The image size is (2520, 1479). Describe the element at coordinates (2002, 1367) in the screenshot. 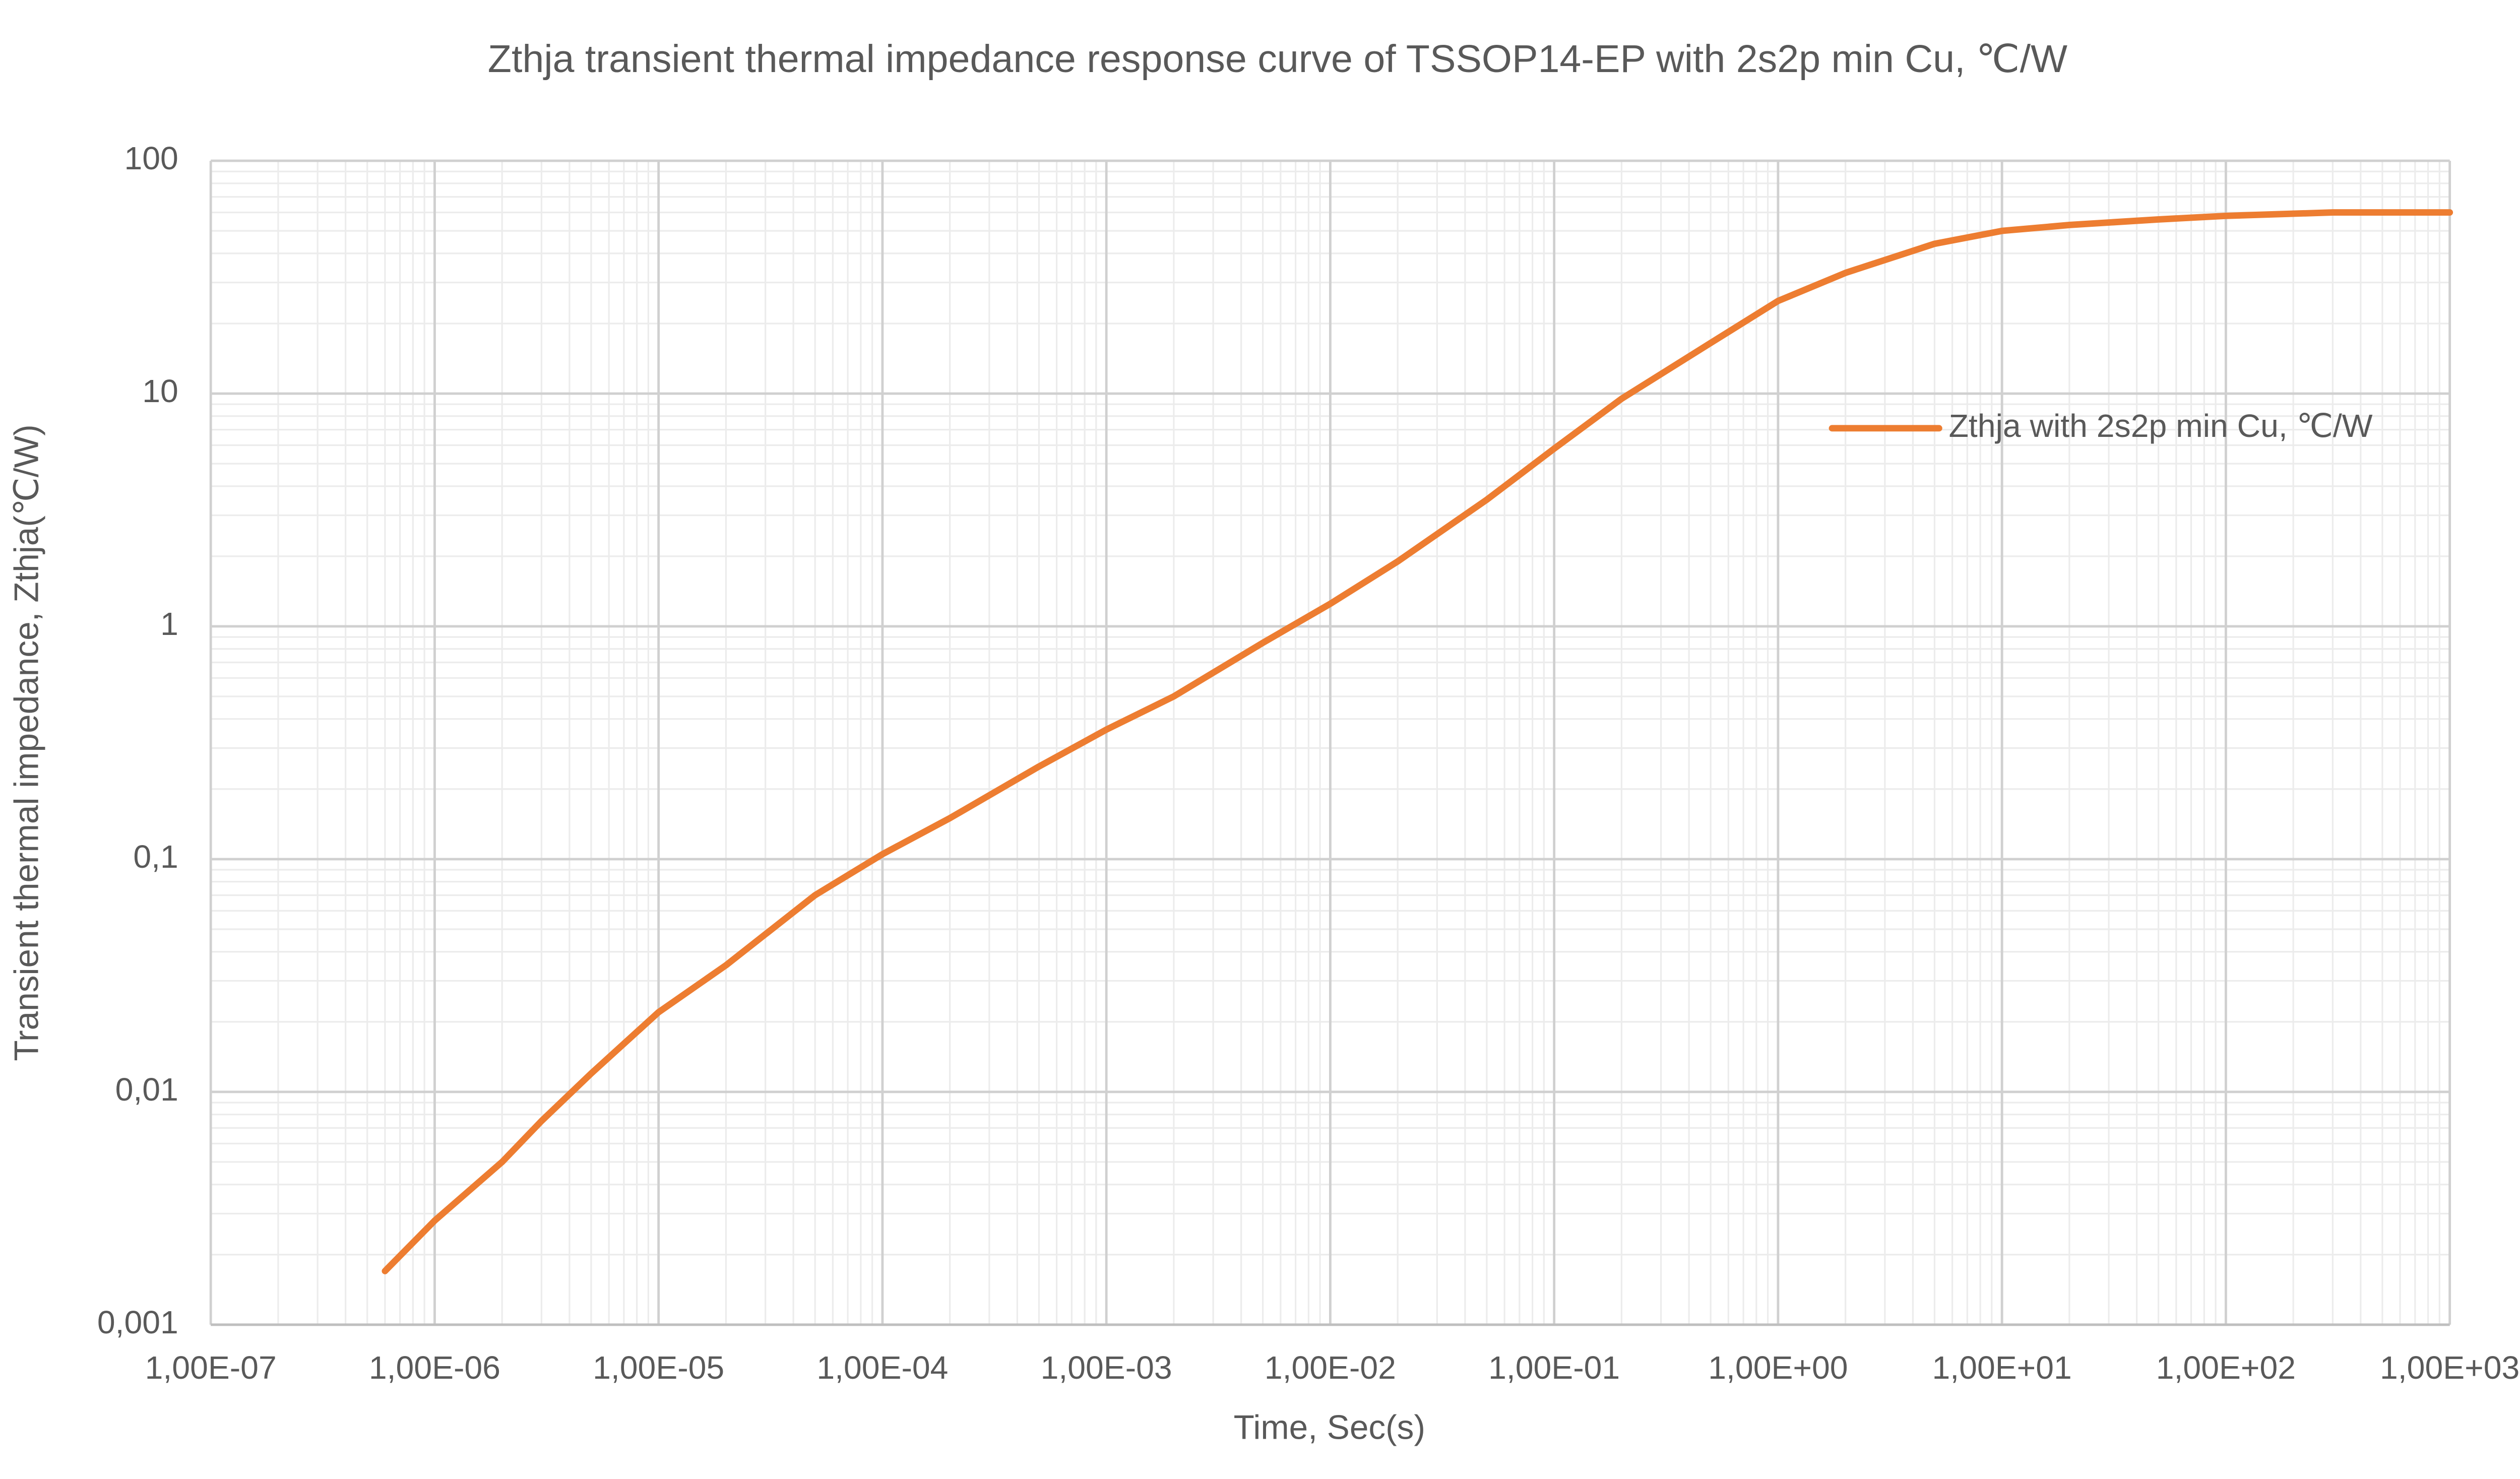

I see `x-tick-label: 1,00E+01` at that location.